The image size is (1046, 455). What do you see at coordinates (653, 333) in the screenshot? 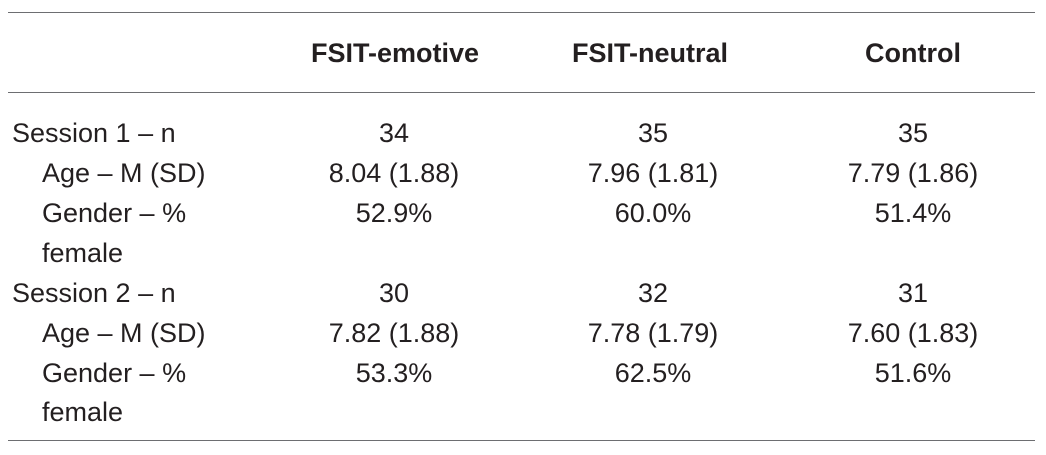
I see `cell-fsit-neutral: 7.78 (1.79)` at bounding box center [653, 333].